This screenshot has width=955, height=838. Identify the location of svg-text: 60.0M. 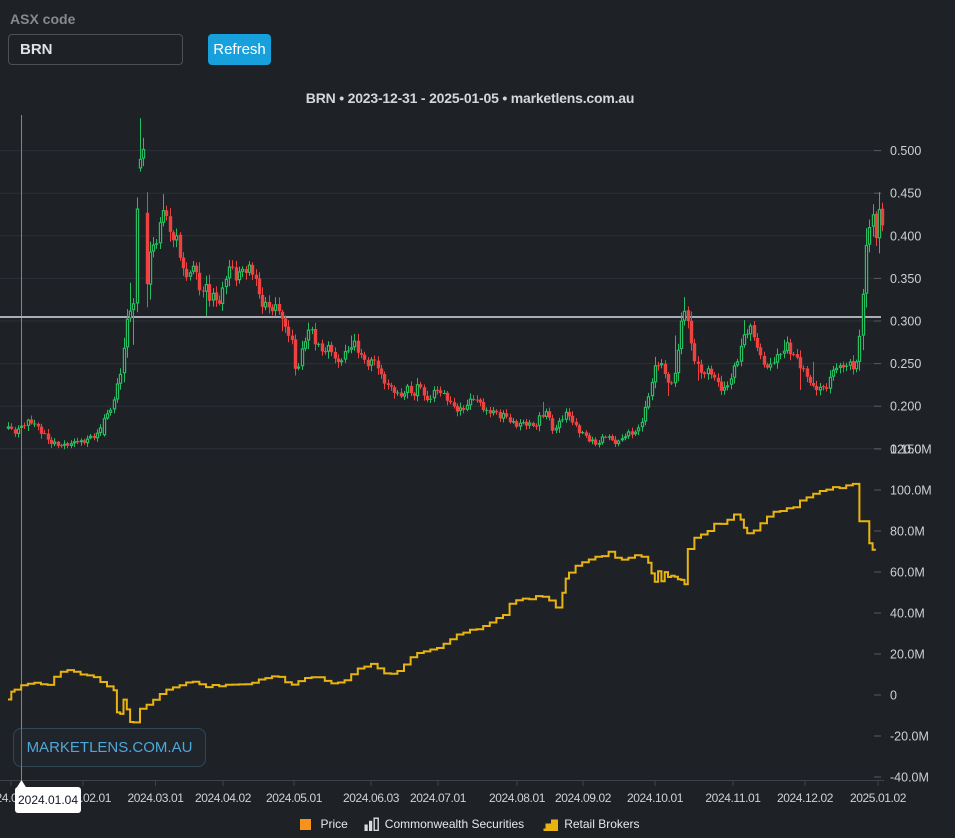
(907, 573).